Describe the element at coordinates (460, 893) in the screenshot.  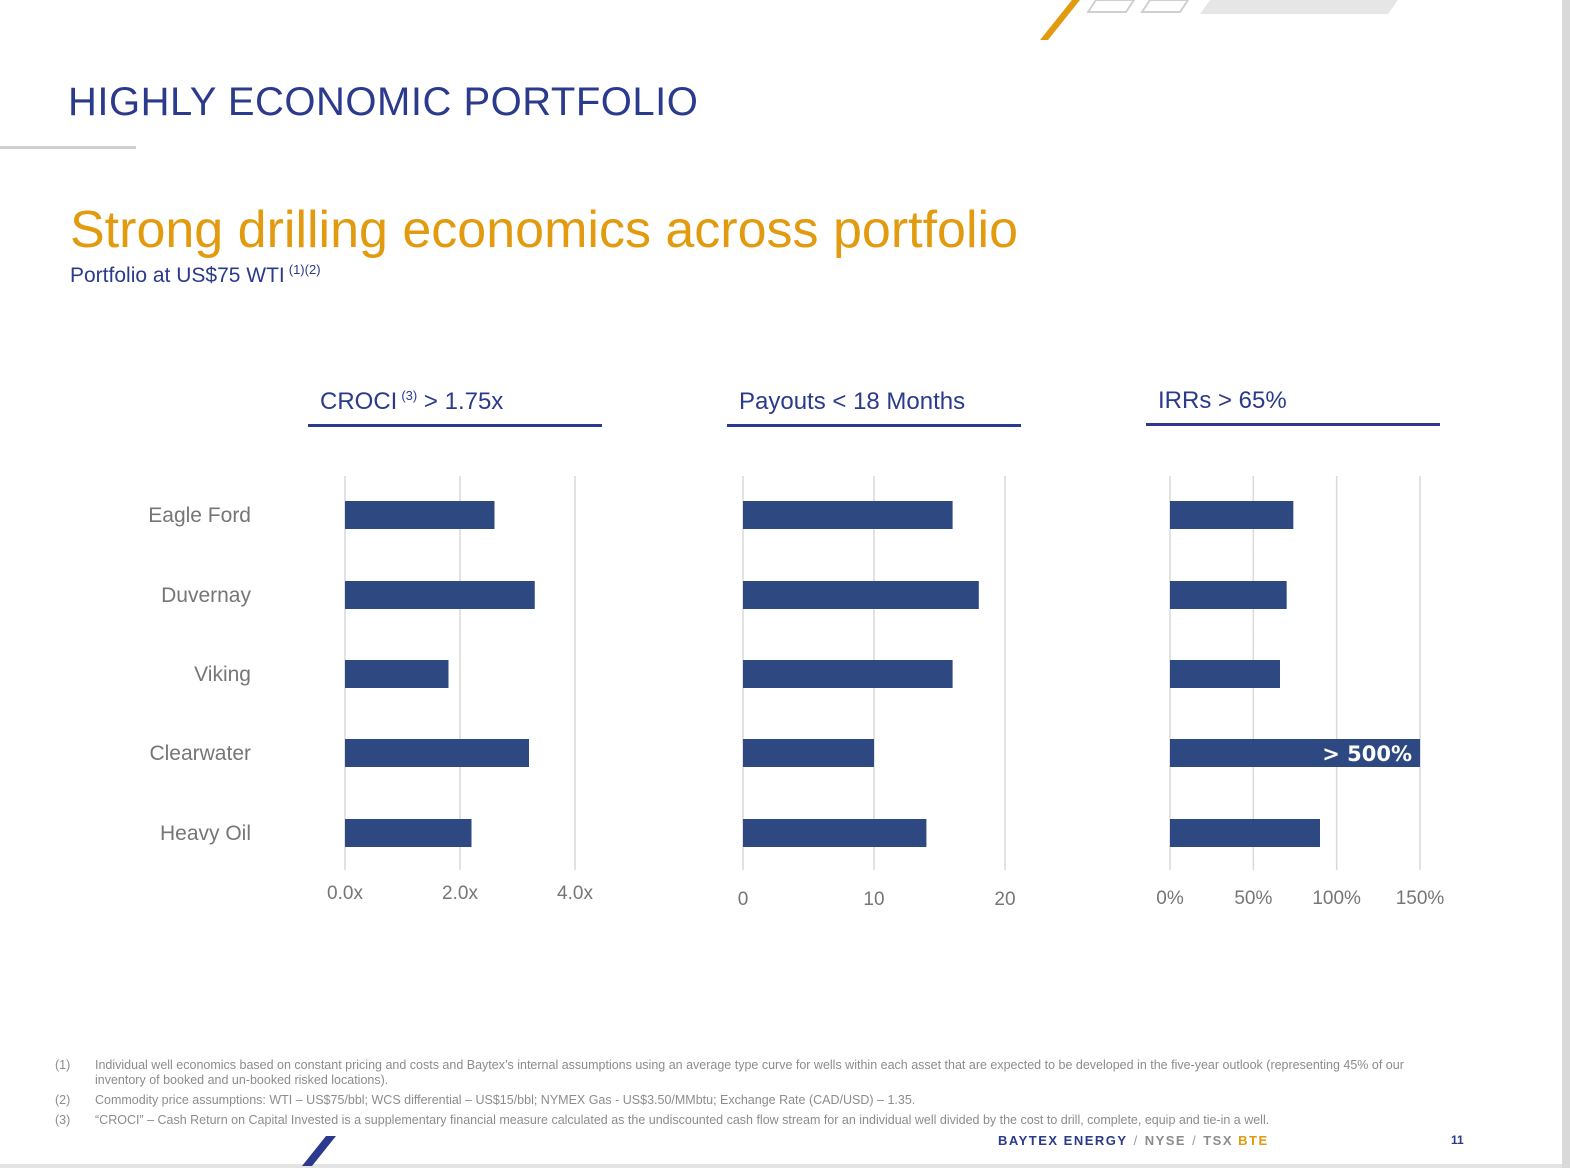
I see `x-tick-label: 2.0x` at that location.